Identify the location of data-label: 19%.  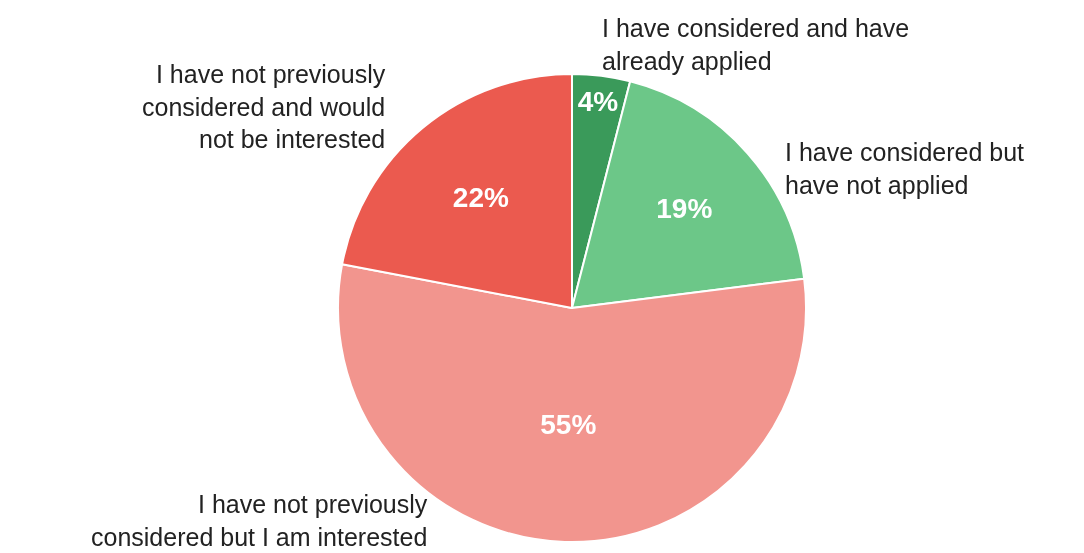
(684, 209).